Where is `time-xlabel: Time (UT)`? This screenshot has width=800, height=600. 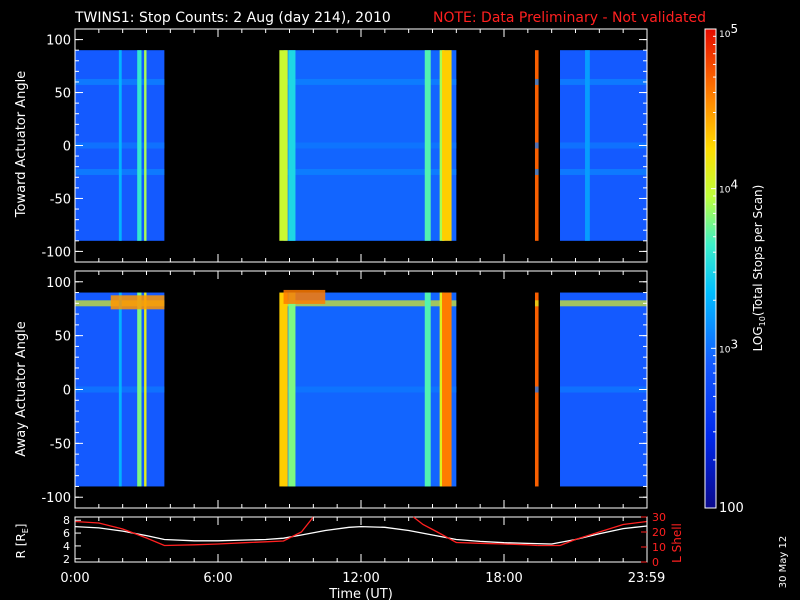 time-xlabel: Time (UT) is located at coordinates (360, 593).